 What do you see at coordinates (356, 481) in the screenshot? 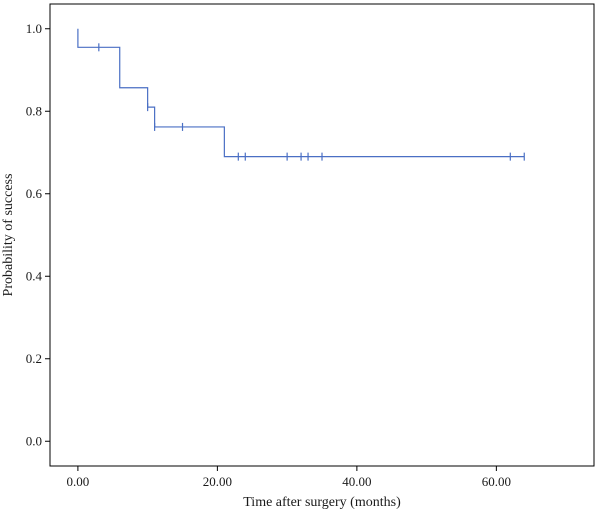
I see `x-tick-label: 40.00` at bounding box center [356, 481].